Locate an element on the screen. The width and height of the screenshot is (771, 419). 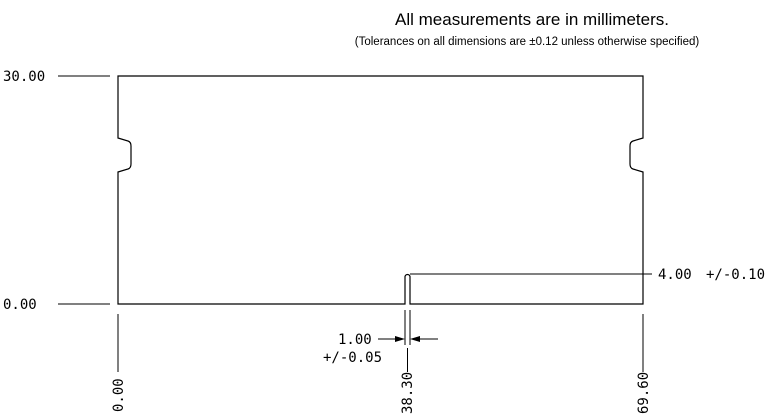
dim-slot-width-tolerance: +/-0.05 is located at coordinates (352, 358).